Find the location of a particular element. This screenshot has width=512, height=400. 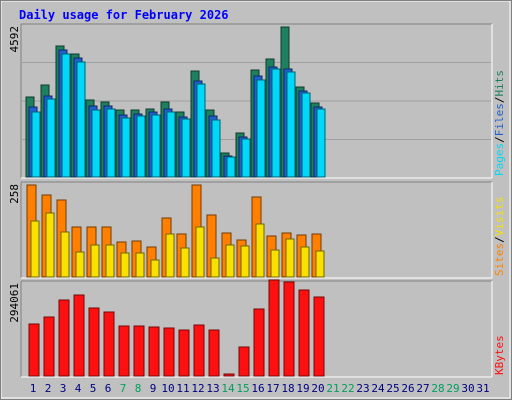

legend-kbytes: KBytes is located at coordinates (499, 355).